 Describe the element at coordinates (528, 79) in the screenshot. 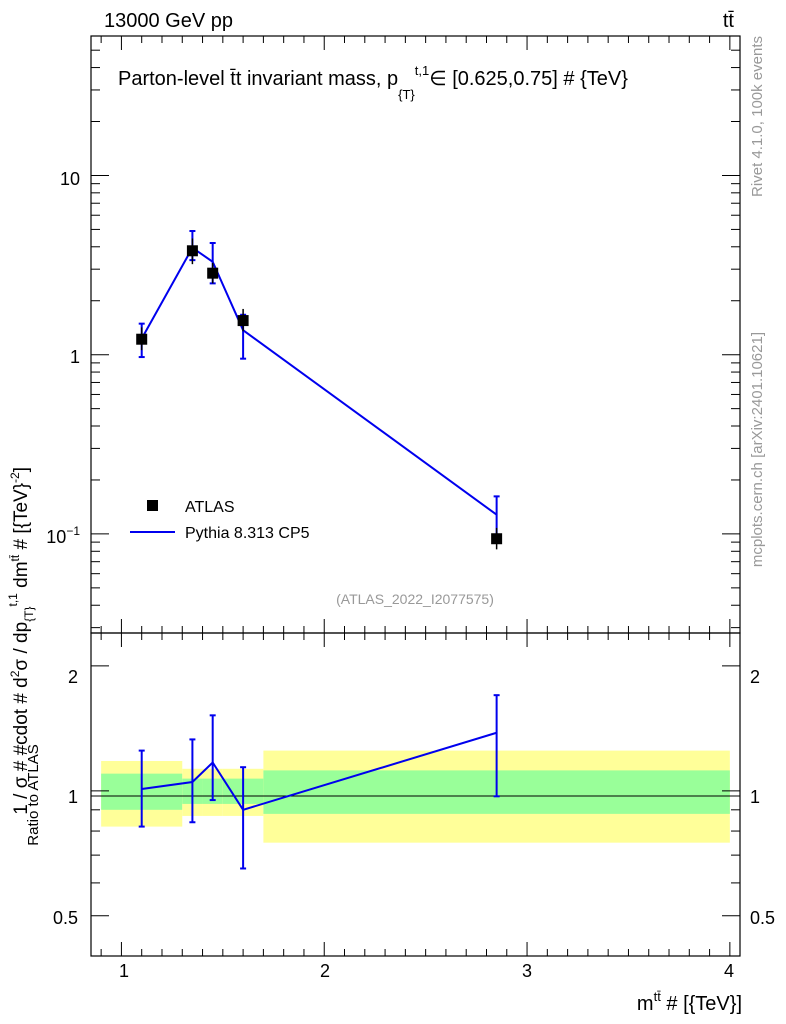

I see `plot-title-tail: ∈ [0.625,0.75] # {TeV}` at that location.